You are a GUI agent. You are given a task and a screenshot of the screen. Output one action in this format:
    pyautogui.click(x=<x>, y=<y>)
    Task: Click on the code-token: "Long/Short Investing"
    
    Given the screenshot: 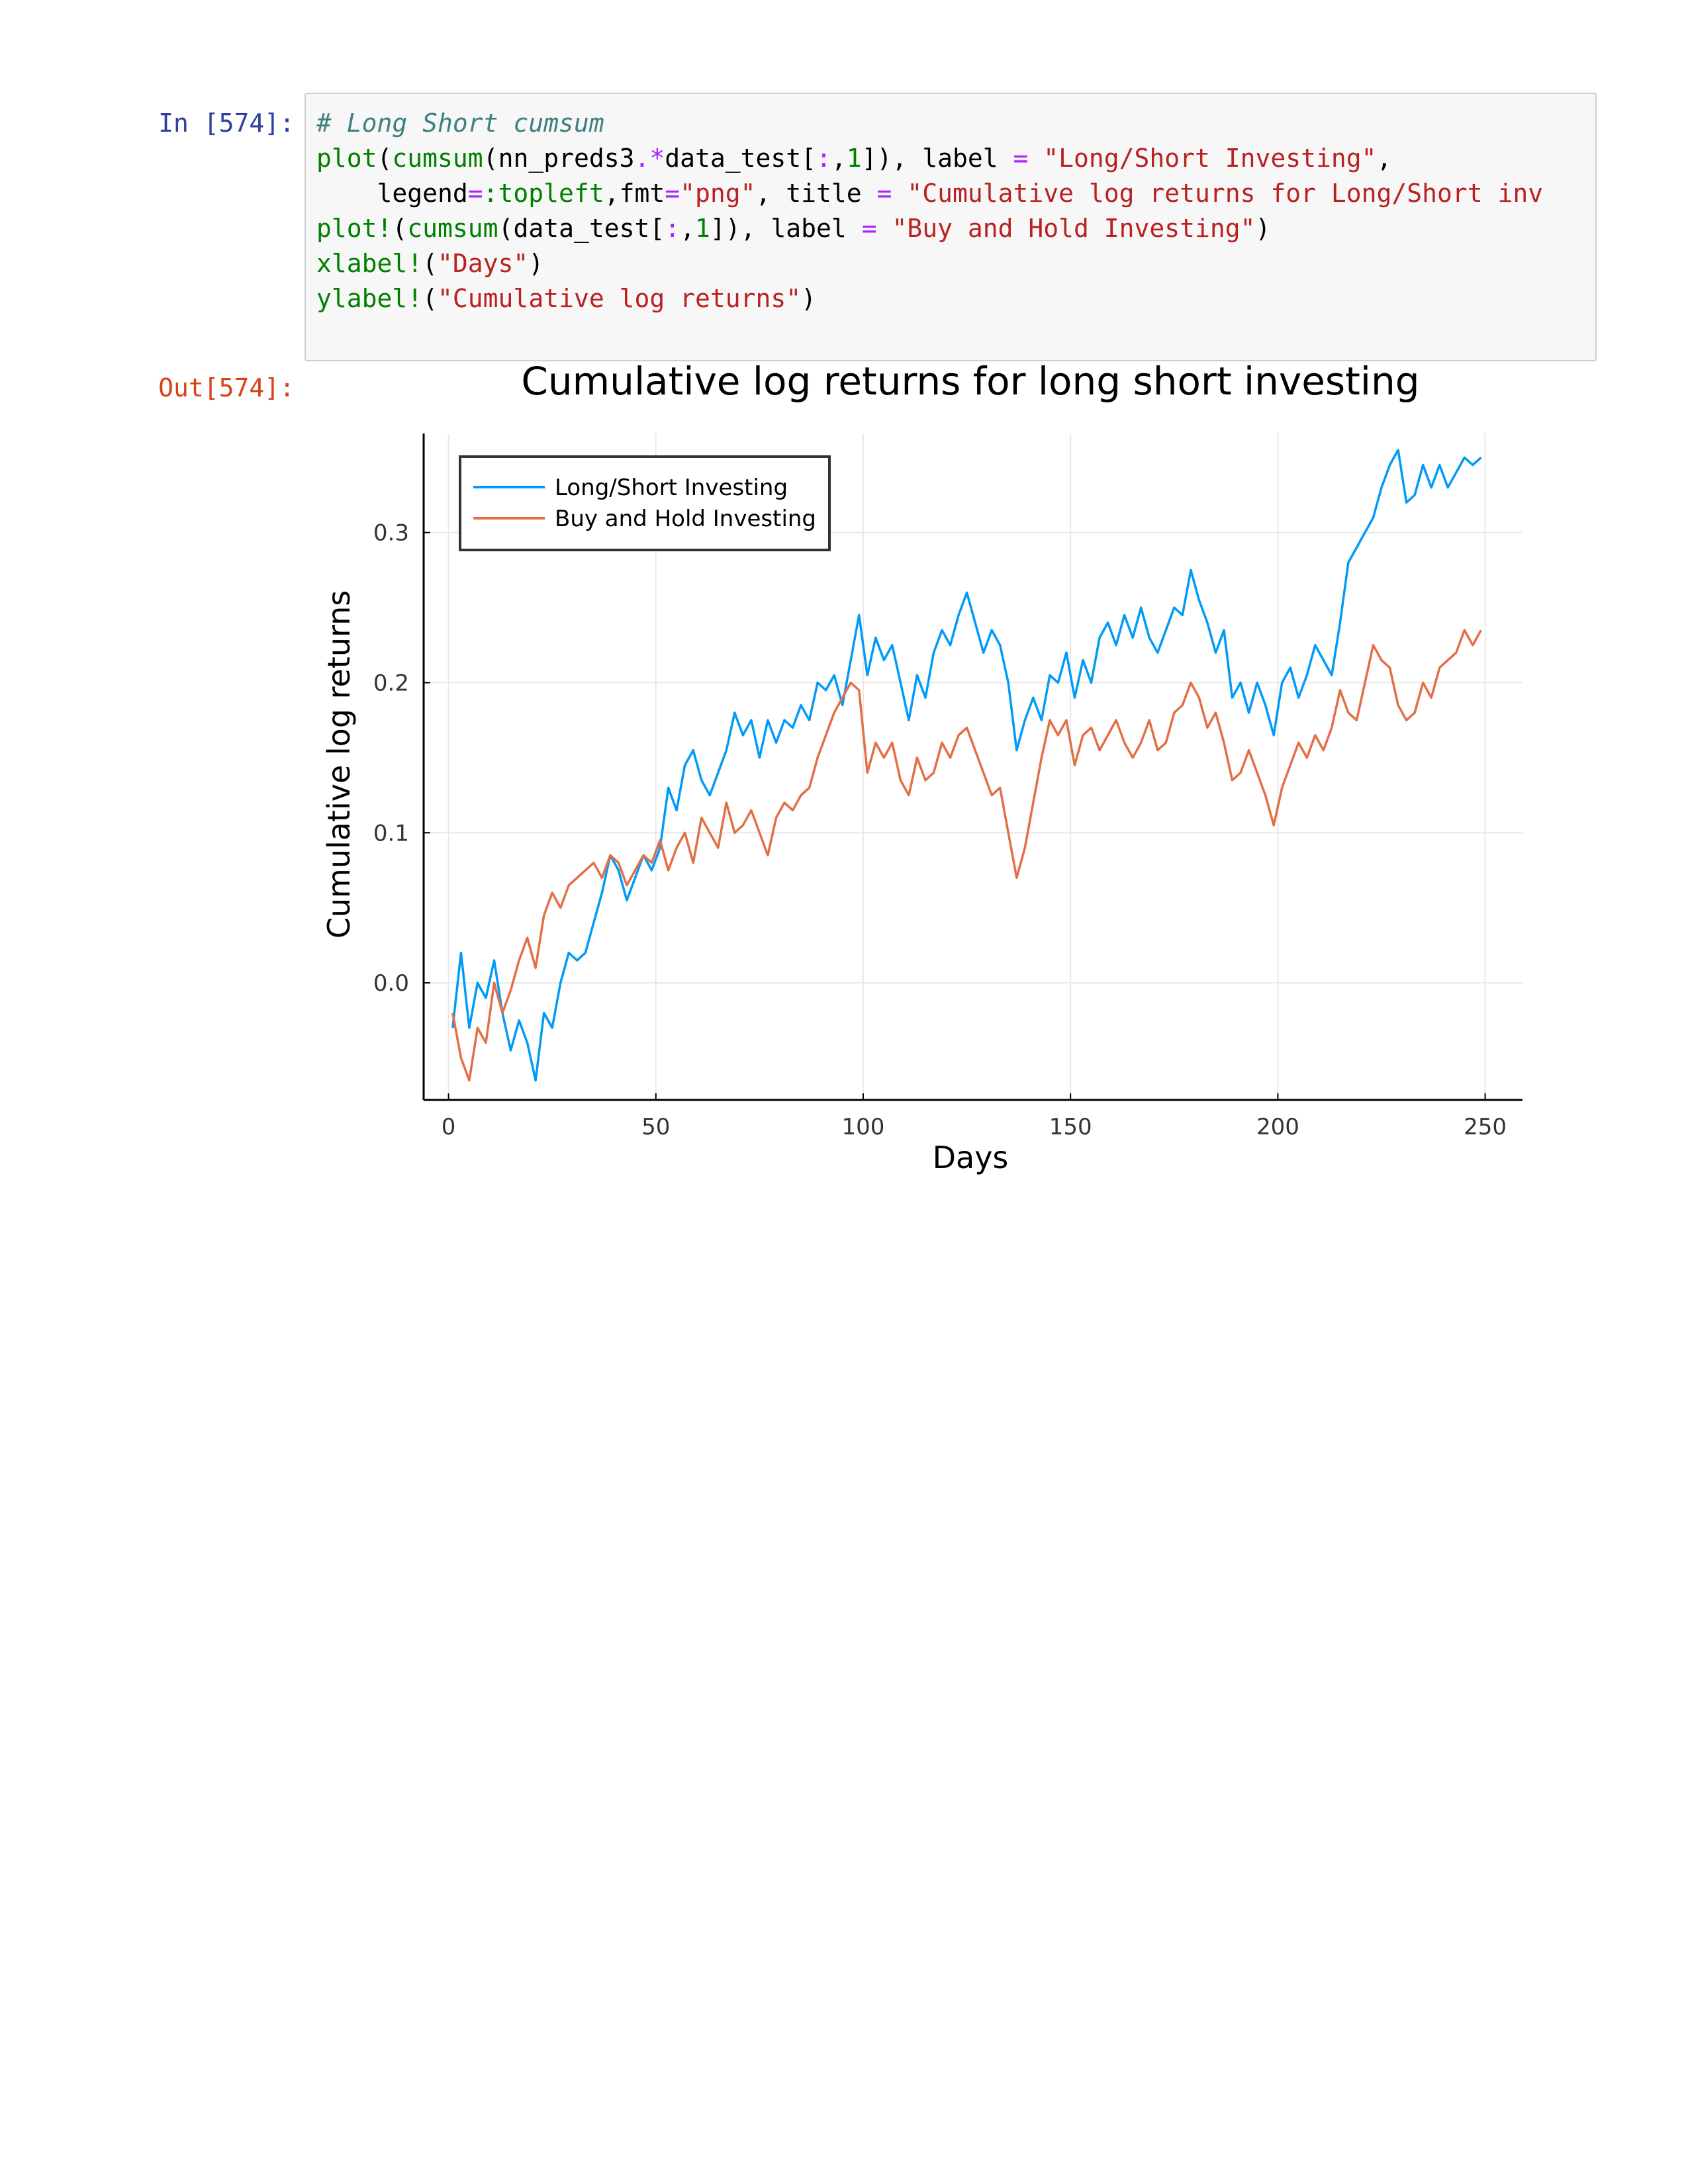 What is the action you would take?
    pyautogui.click(x=1210, y=159)
    